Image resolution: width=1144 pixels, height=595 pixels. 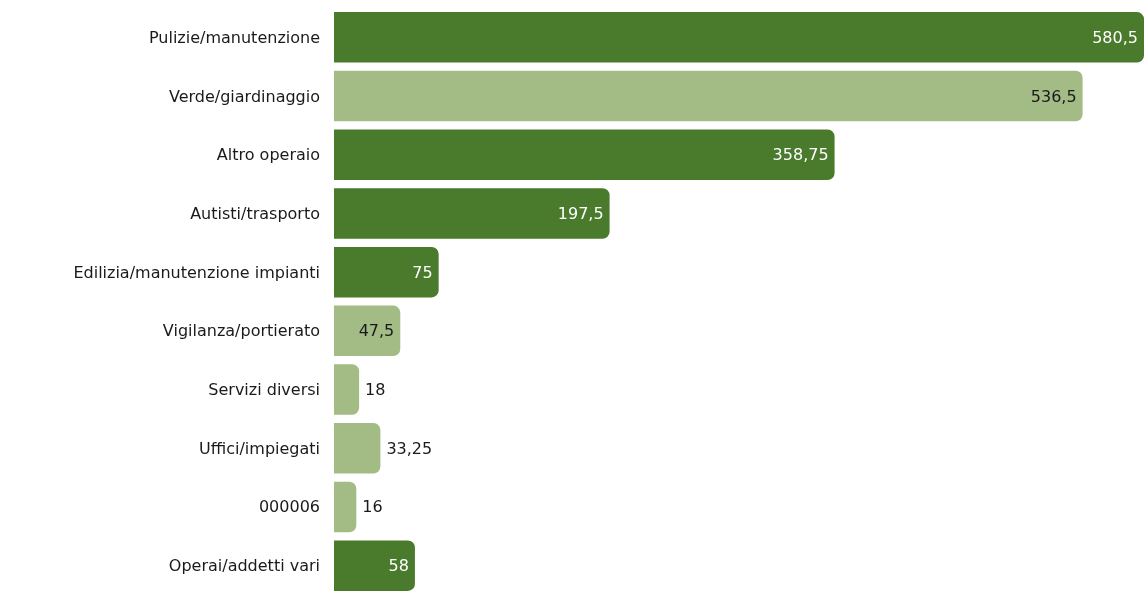 What do you see at coordinates (398, 566) in the screenshot?
I see `data-label: 58` at bounding box center [398, 566].